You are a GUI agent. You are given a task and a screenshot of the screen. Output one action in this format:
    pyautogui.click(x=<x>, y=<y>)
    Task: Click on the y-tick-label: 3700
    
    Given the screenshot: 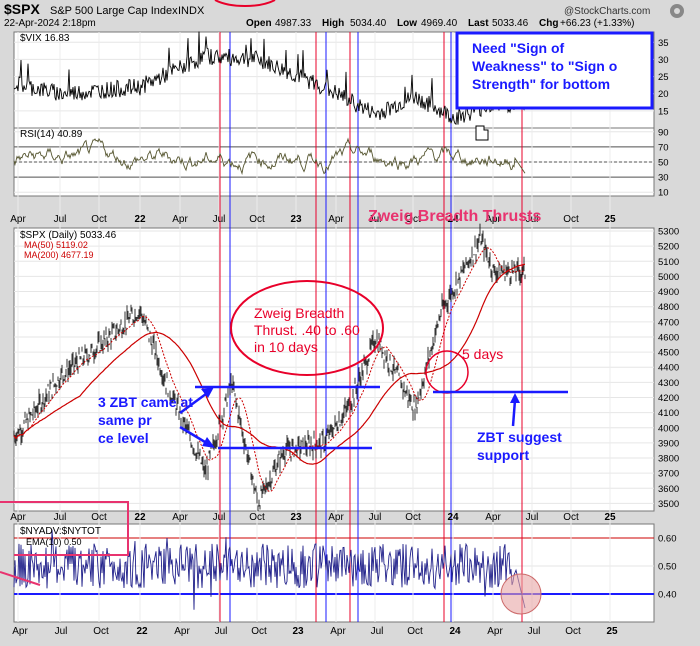 What is the action you would take?
    pyautogui.click(x=668, y=474)
    